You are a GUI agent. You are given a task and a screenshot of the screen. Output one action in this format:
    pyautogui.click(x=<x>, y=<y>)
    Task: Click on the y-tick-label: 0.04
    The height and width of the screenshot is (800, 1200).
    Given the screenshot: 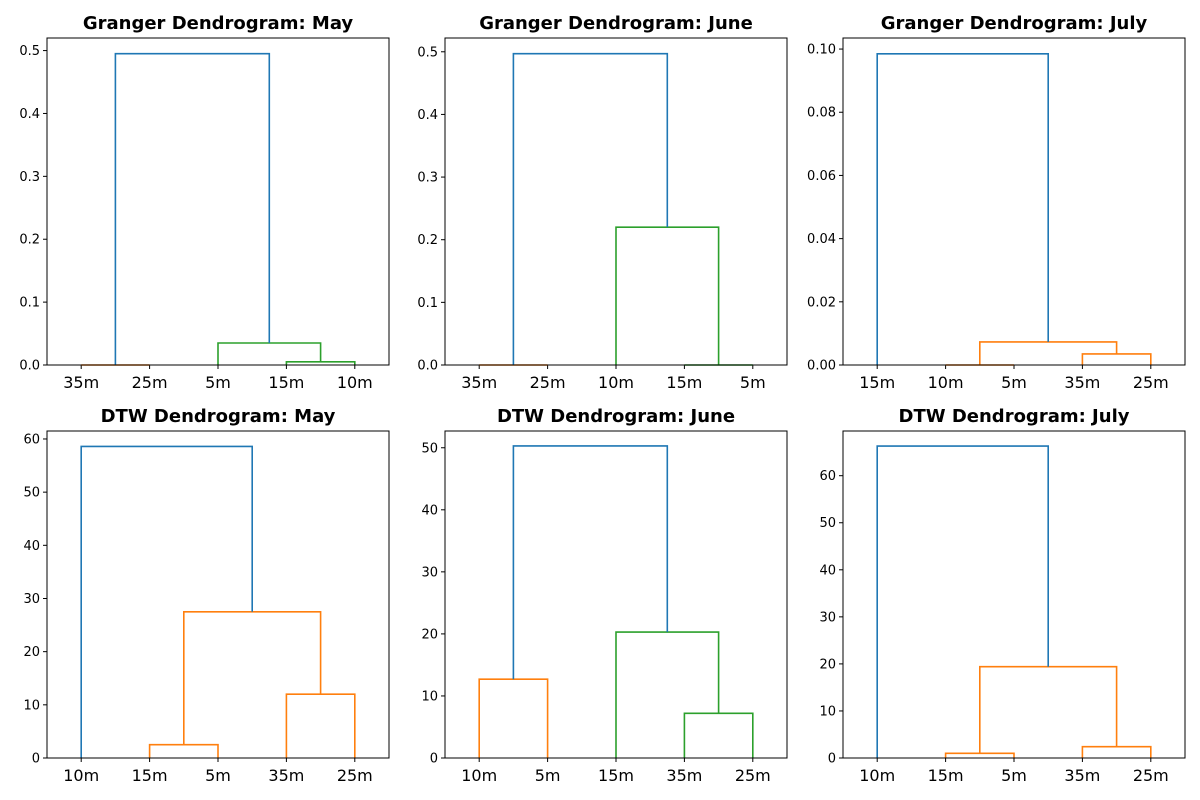 What is the action you would take?
    pyautogui.click(x=821, y=239)
    